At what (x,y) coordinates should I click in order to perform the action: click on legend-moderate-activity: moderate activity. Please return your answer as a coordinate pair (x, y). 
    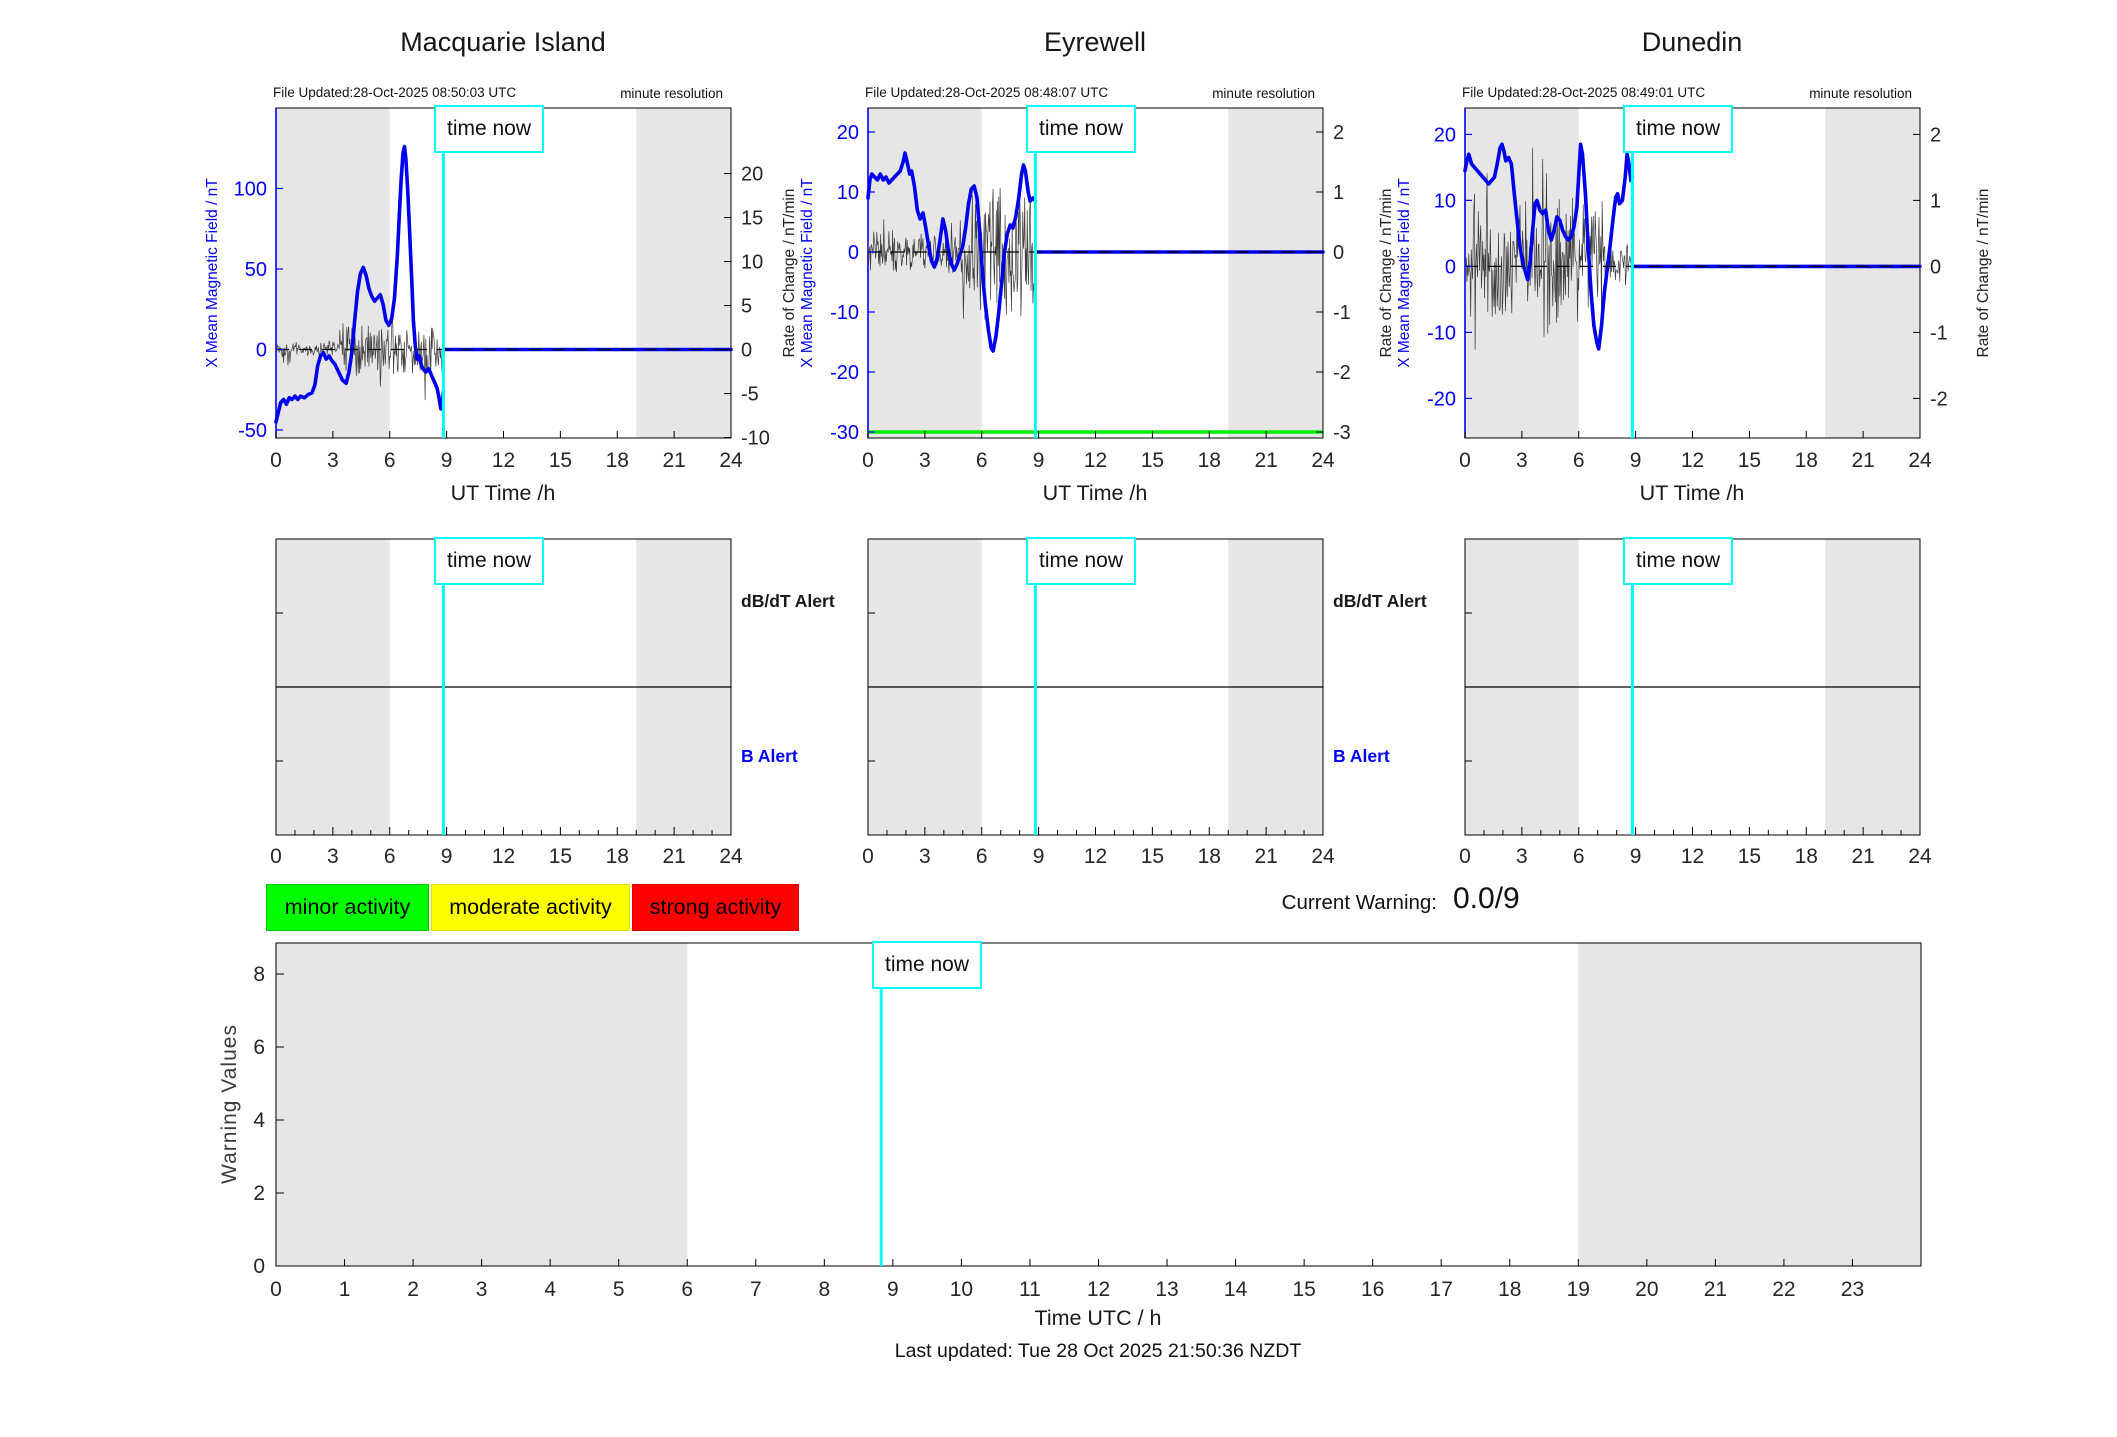
    Looking at the image, I should click on (530, 907).